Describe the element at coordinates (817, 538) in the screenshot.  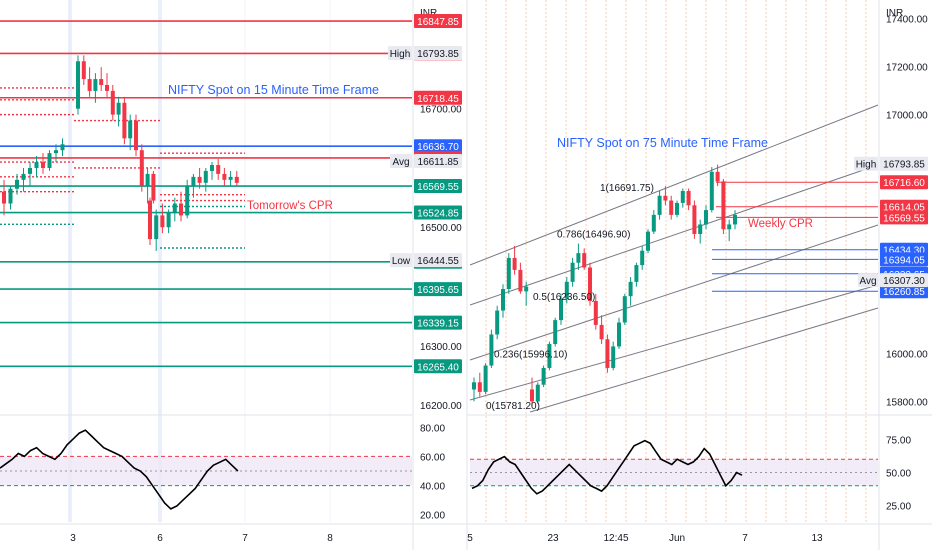
I see `right-time-tick: 13` at that location.